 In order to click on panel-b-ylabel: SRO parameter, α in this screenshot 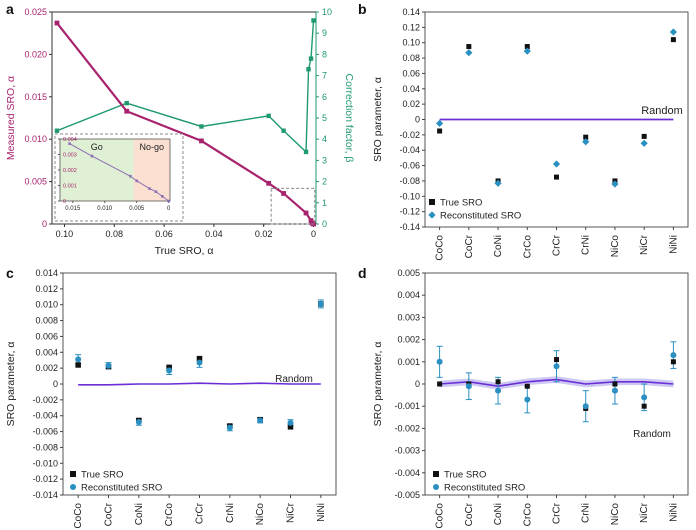, I will do `click(378, 119)`.